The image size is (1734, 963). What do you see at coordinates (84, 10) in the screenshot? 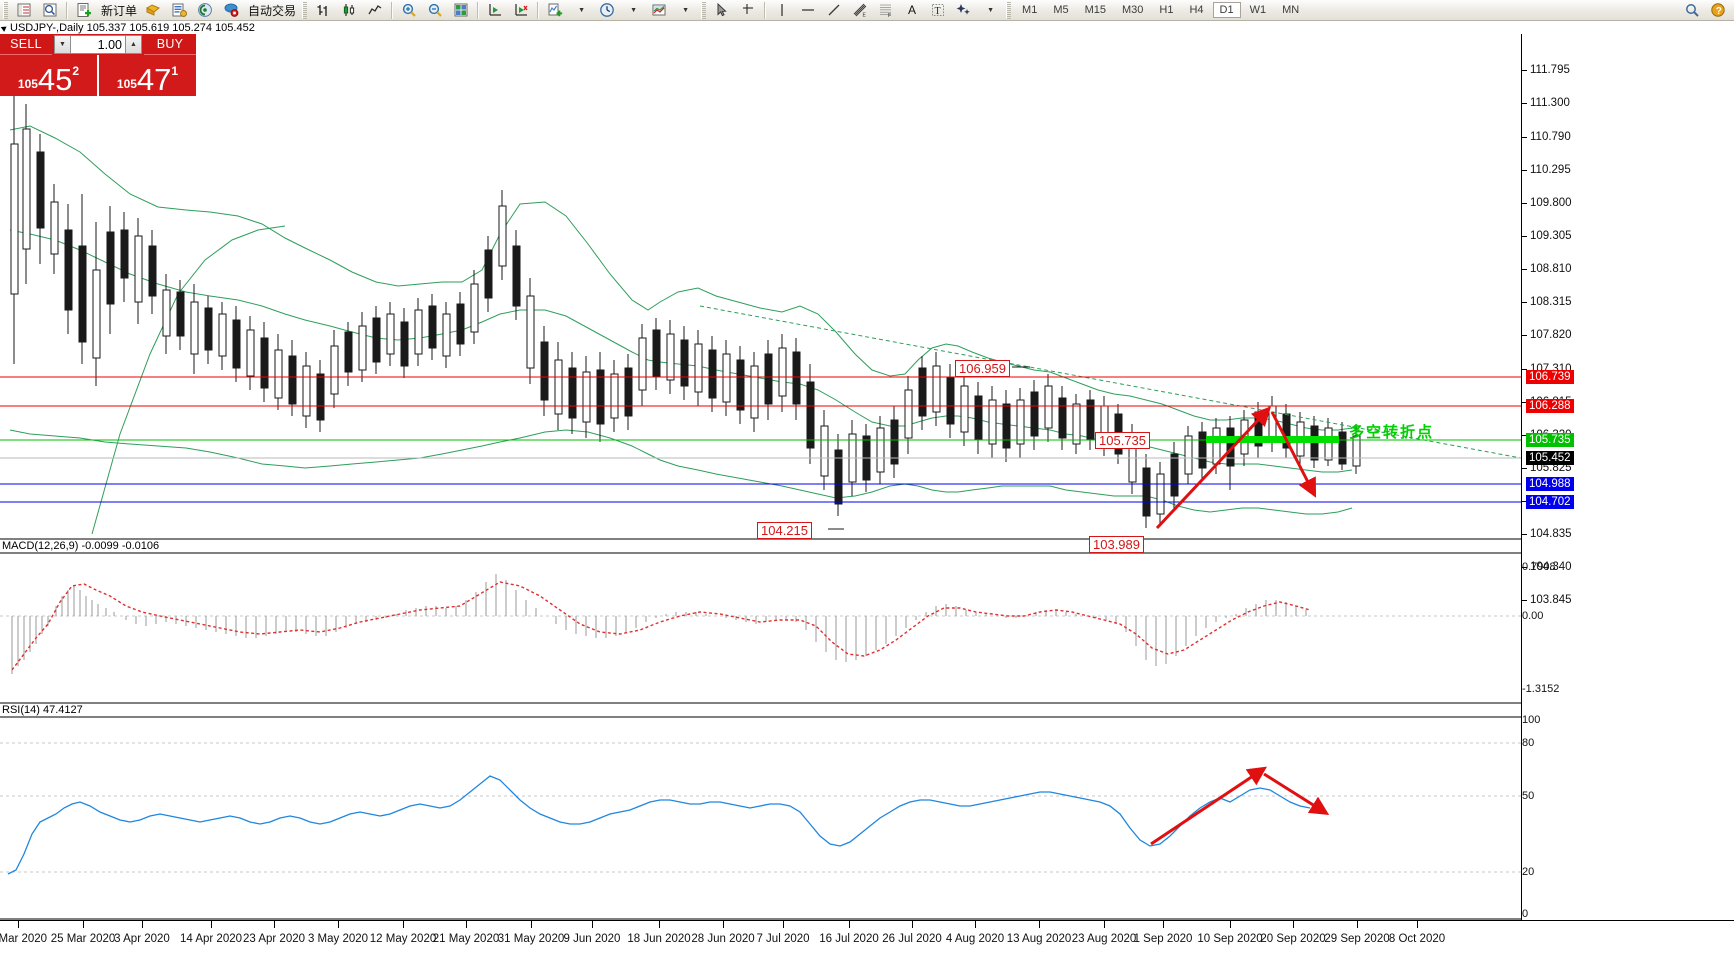
I see `new-order-icon` at bounding box center [84, 10].